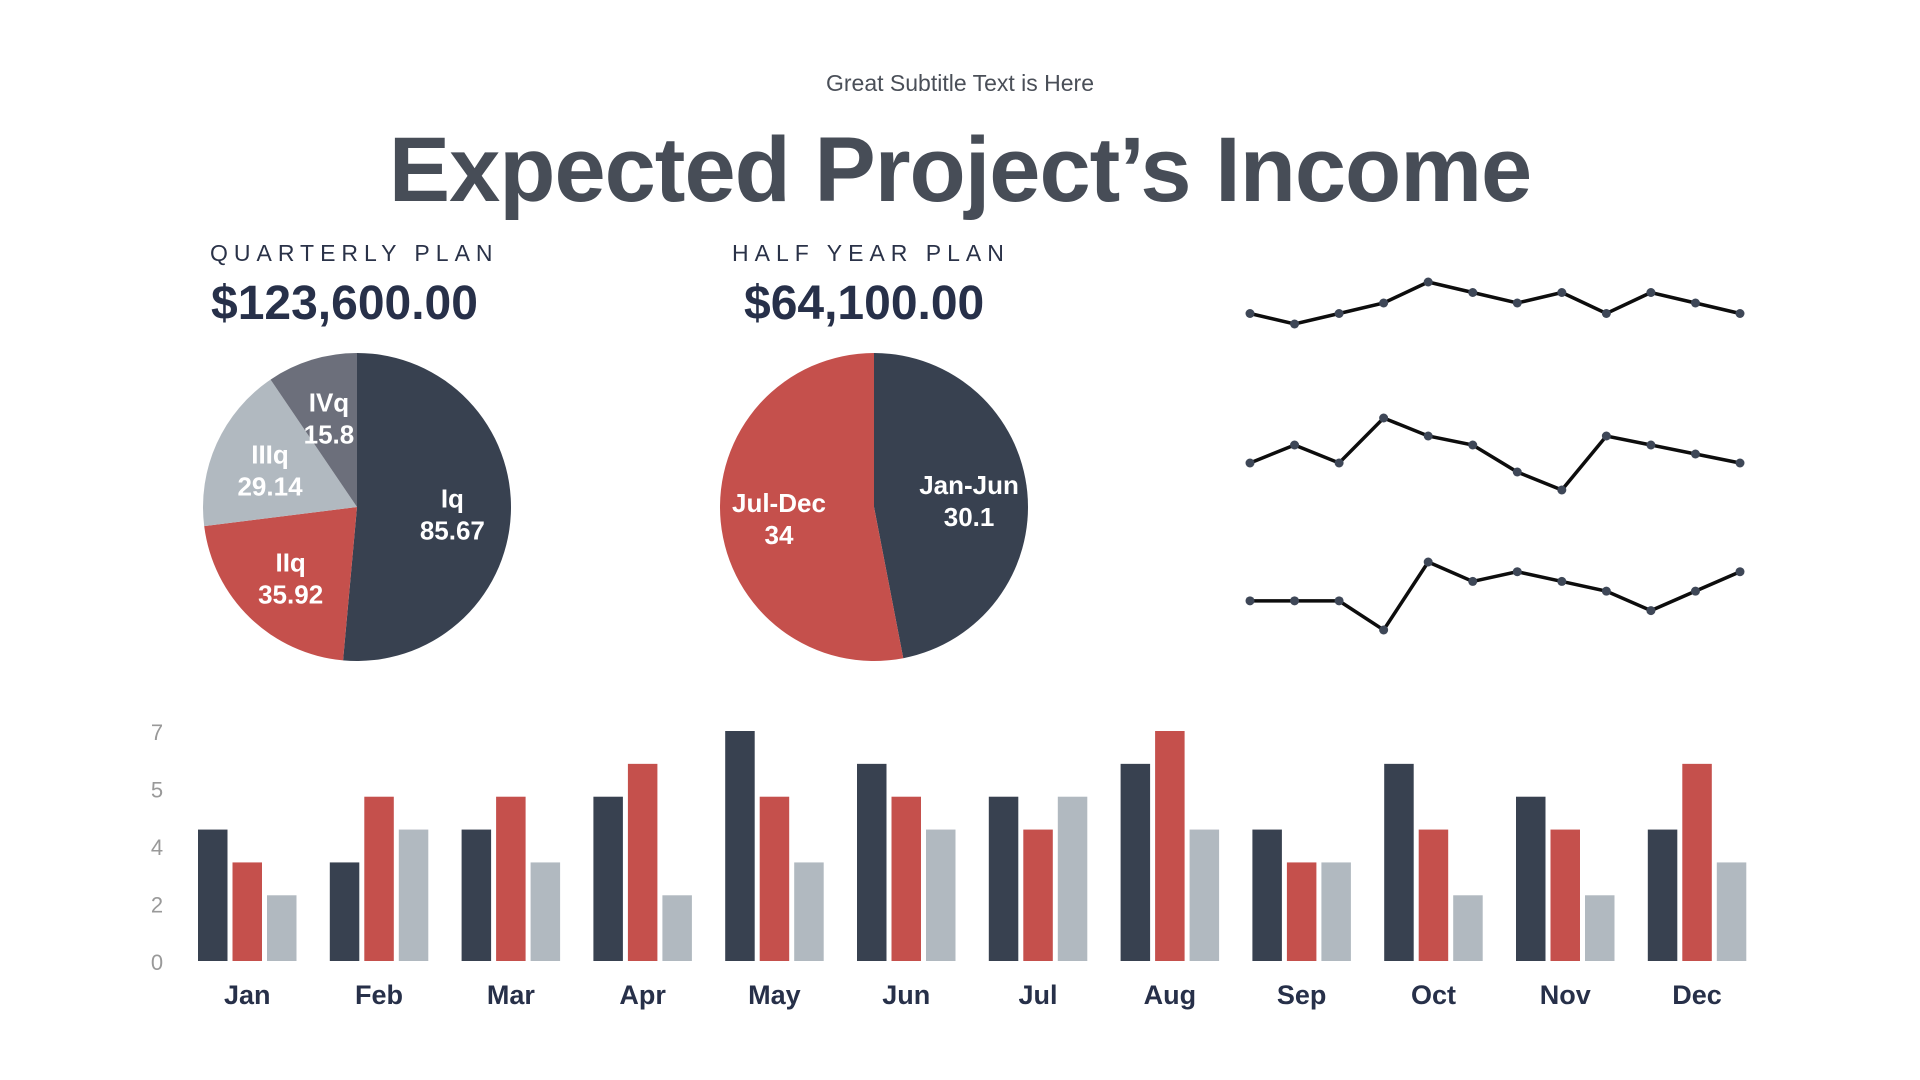 This screenshot has width=1920, height=1080. Describe the element at coordinates (290, 563) in the screenshot. I see `pie-slice-label: IIq` at that location.